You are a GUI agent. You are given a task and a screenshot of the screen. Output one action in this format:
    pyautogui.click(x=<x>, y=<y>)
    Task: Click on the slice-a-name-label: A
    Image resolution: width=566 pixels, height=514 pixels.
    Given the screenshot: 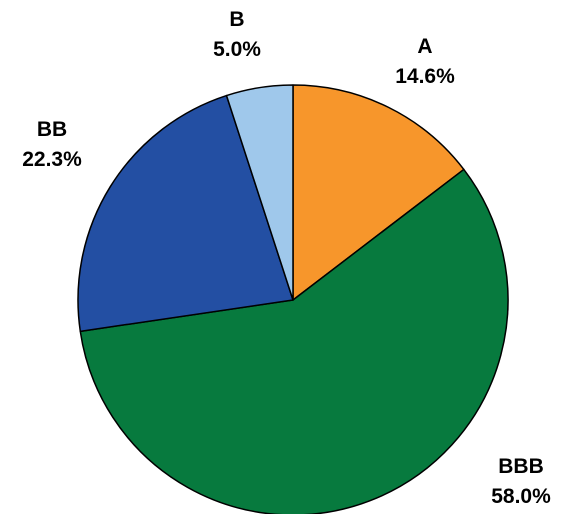 What is the action you would take?
    pyautogui.click(x=424, y=46)
    